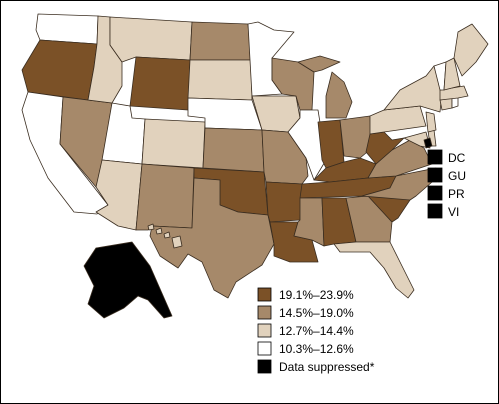  Describe the element at coordinates (316, 295) in the screenshot. I see `legend-label: 19.1%–23.9%` at that location.